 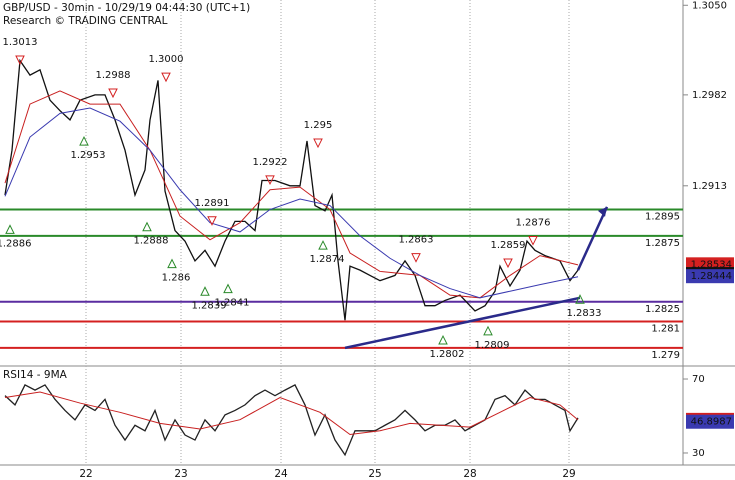 I want to click on annotation-label: 1.2874, so click(x=327, y=259).